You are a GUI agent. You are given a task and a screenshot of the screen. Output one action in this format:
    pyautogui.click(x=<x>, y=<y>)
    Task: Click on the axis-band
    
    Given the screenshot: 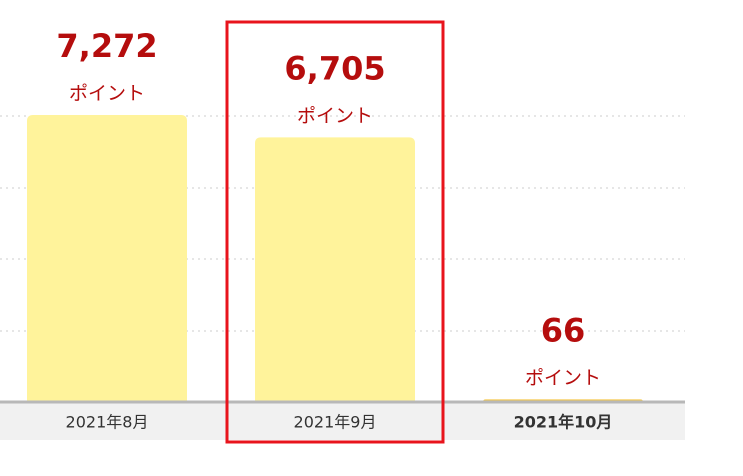 What is the action you would take?
    pyautogui.click(x=342, y=421)
    